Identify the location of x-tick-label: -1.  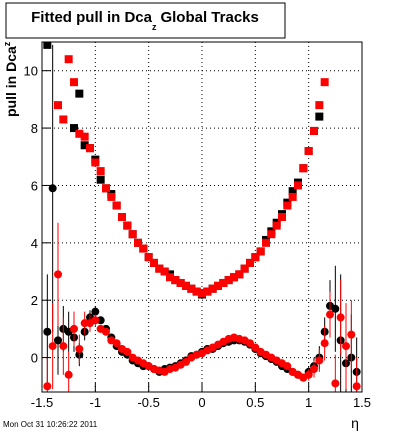
(96, 402).